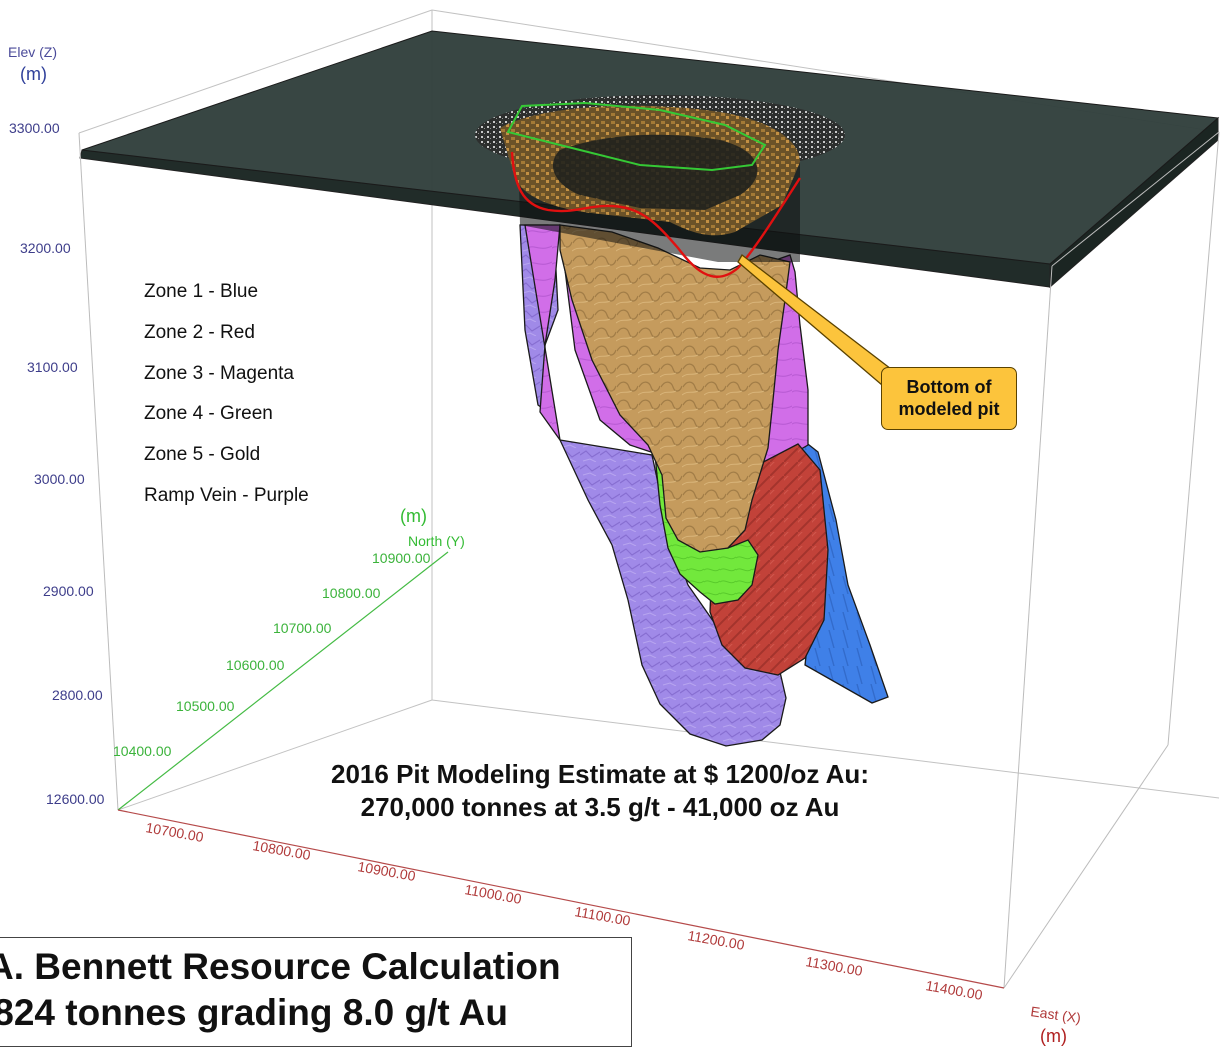 This screenshot has width=1229, height=1052. What do you see at coordinates (413, 516) in the screenshot?
I see `y-axis-unit: (m)` at bounding box center [413, 516].